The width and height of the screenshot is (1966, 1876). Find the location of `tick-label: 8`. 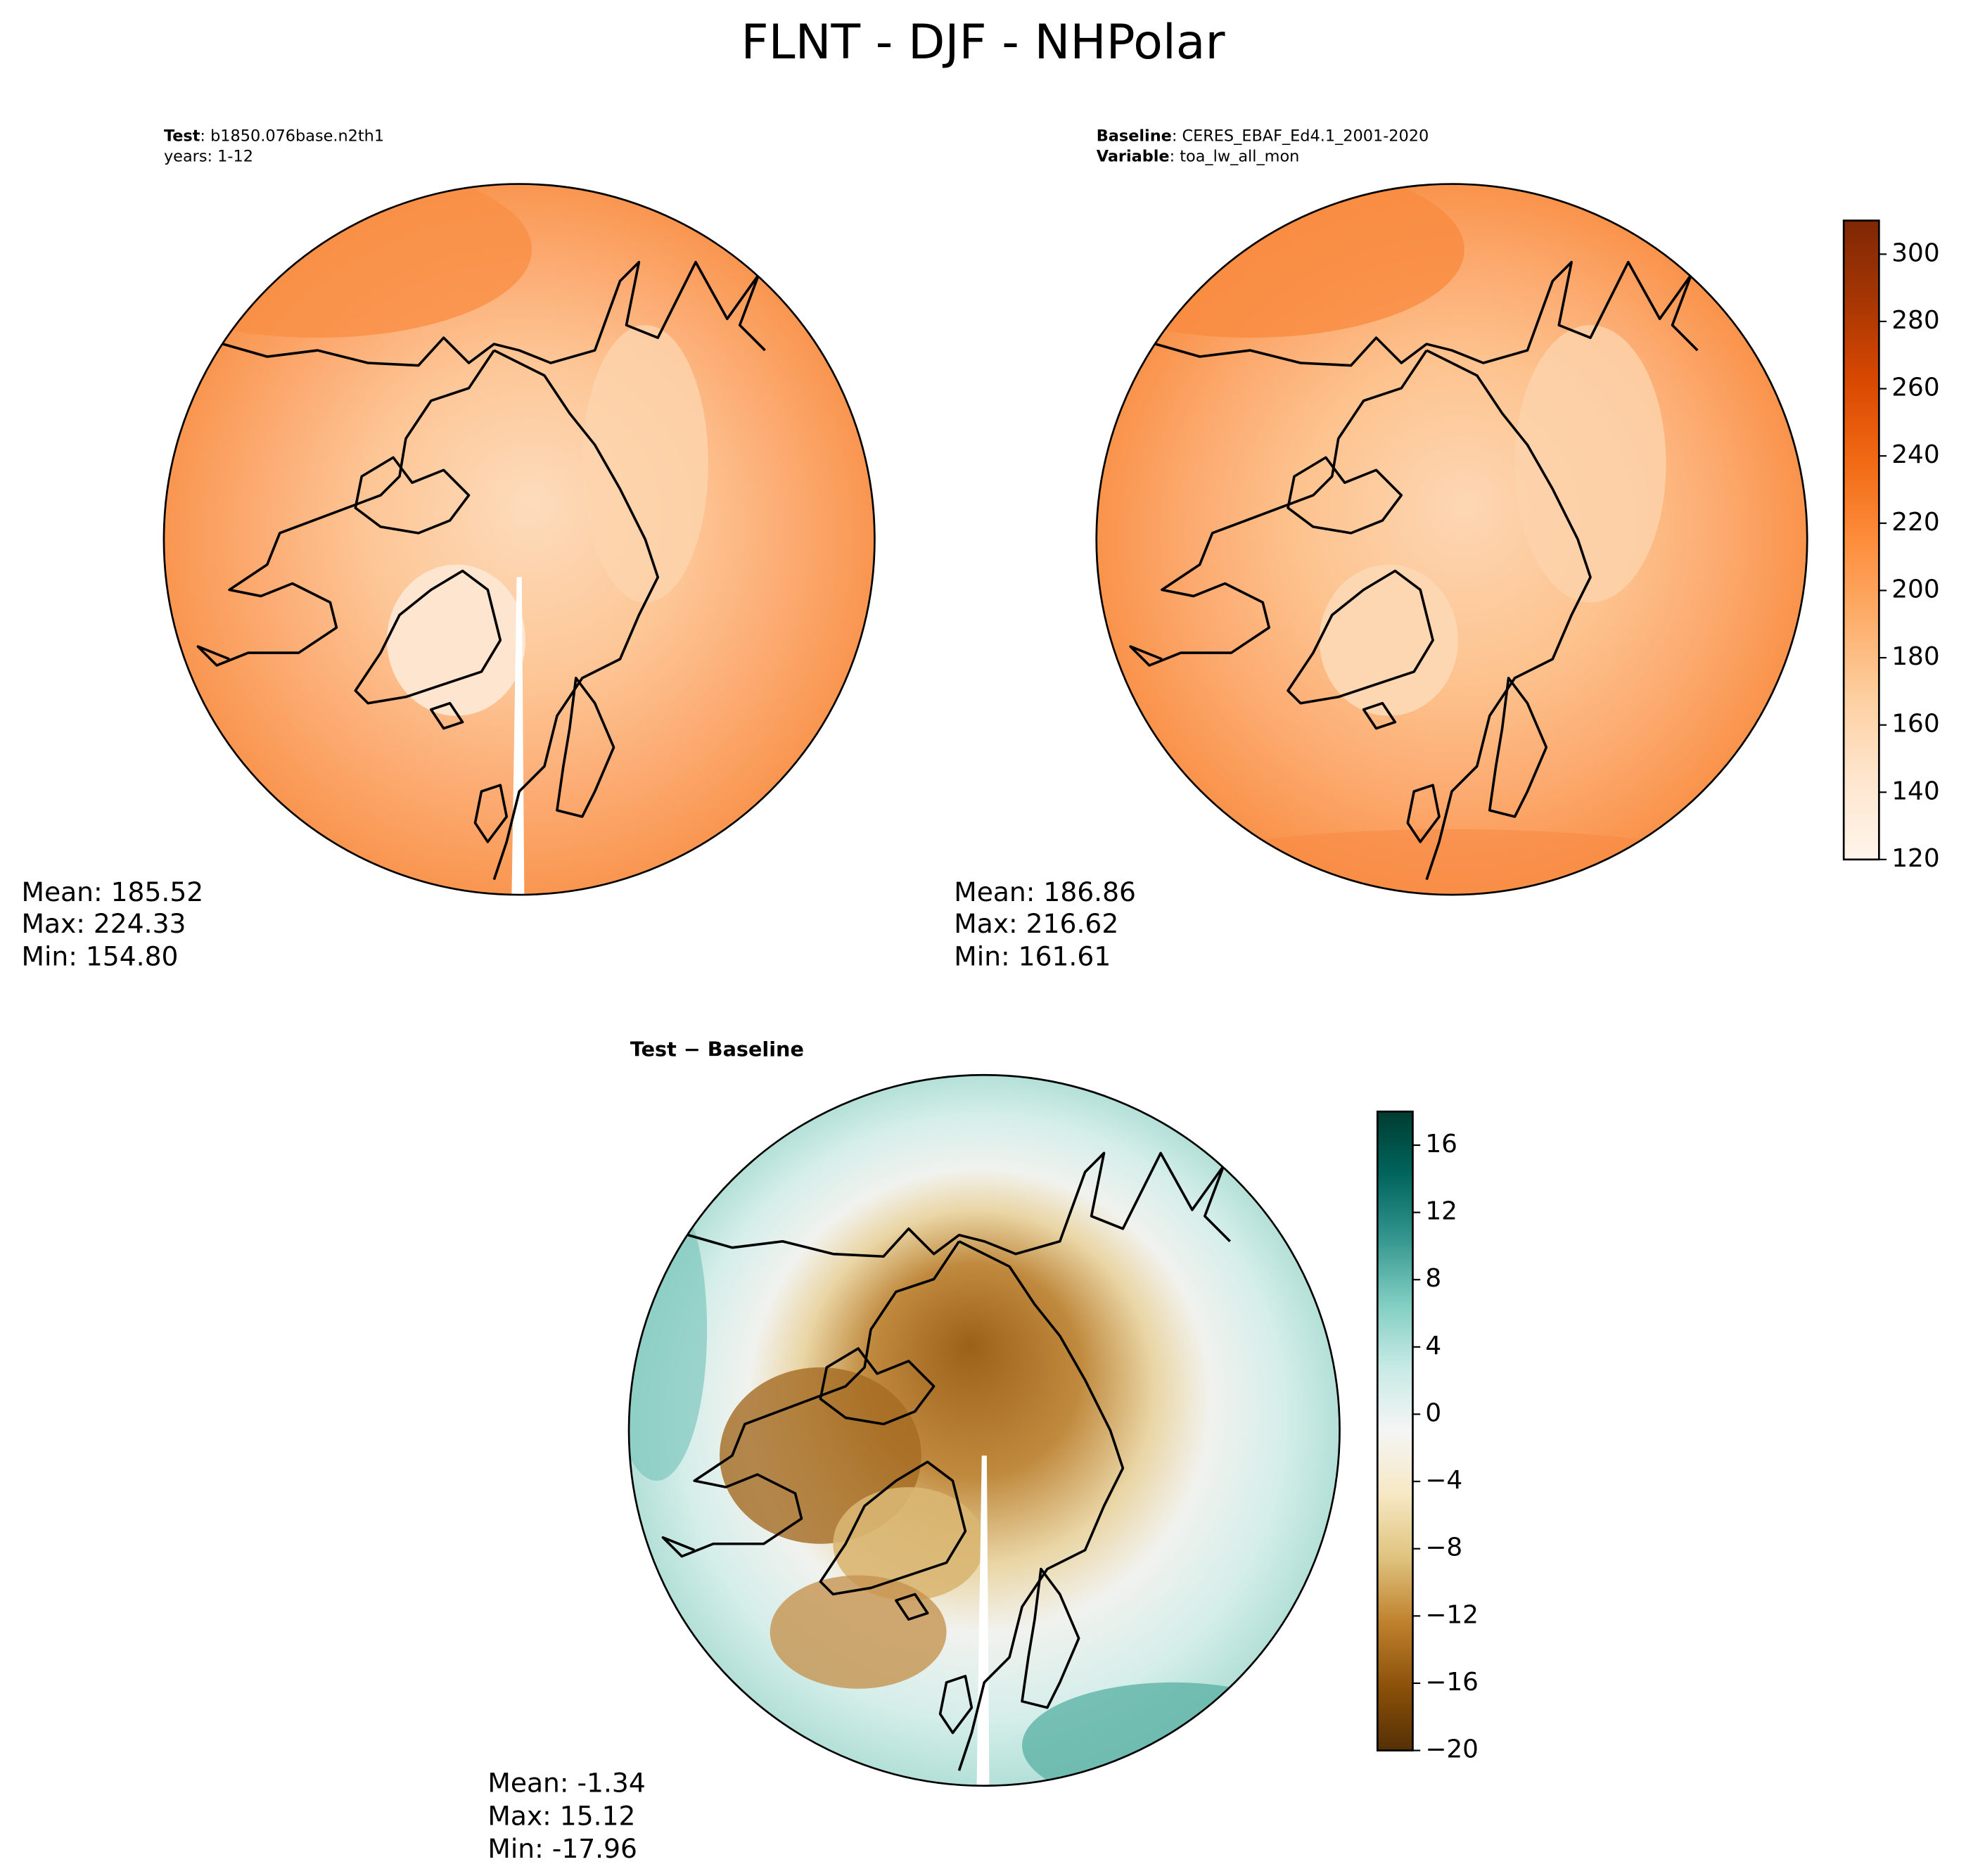

tick-label: 8 is located at coordinates (1433, 1278).